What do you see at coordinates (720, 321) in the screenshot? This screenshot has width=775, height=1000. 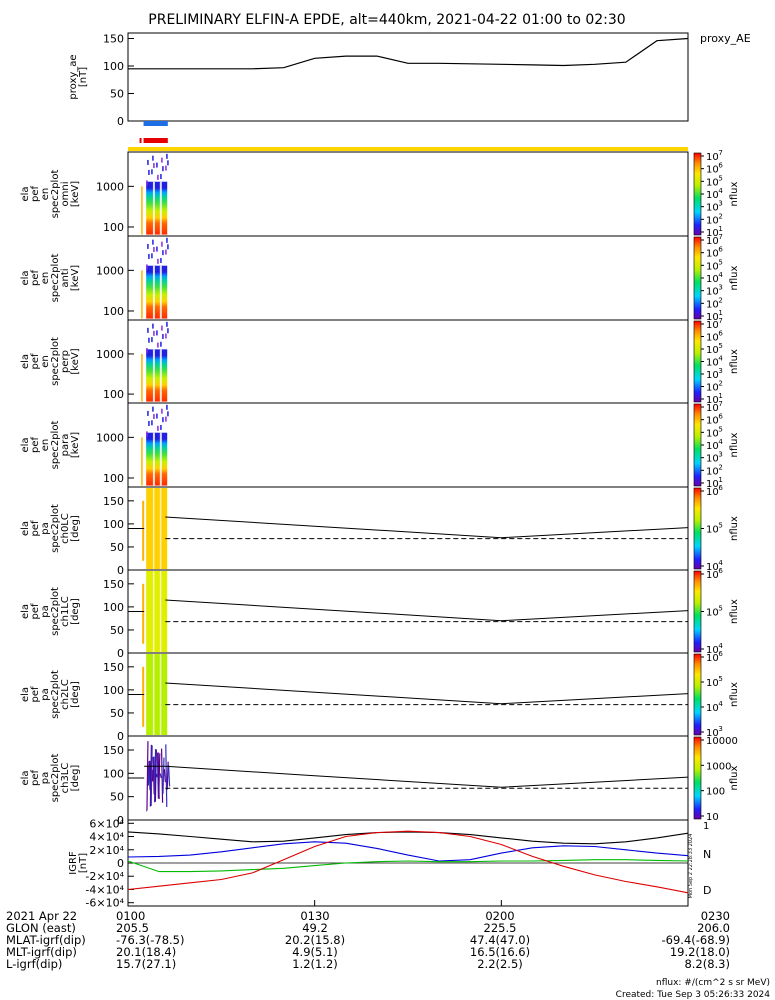 I see `colorbar-tick-exponent: 7` at bounding box center [720, 321].